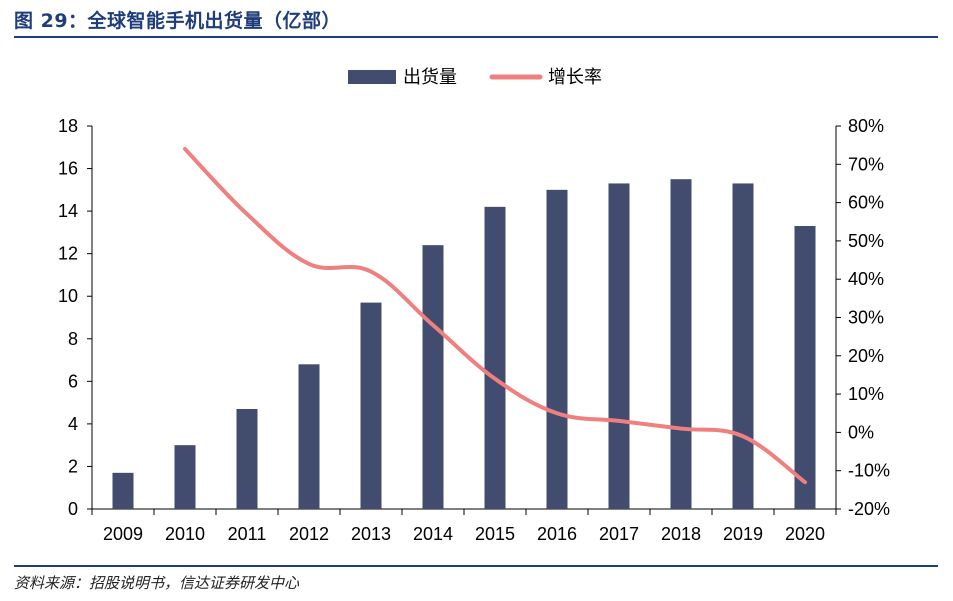  I want to click on right-axis-tick-label: 50%, so click(866, 241).